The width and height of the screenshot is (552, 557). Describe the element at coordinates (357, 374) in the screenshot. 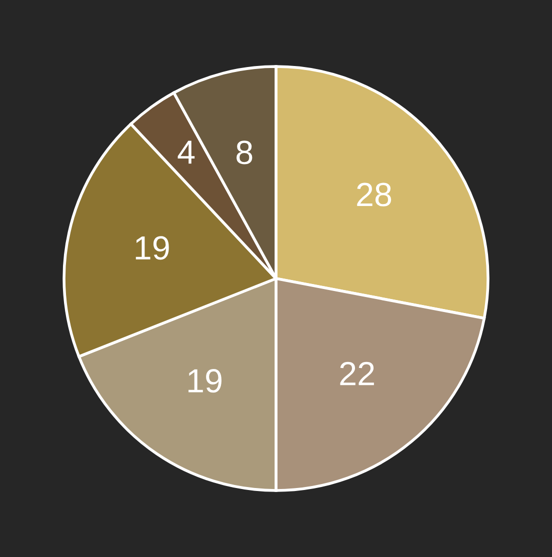

I see `data-label: 22` at that location.